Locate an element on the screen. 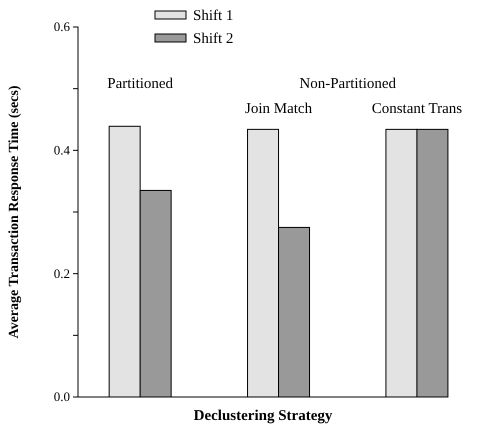  x-tick-label: Constant Trans is located at coordinates (417, 109).